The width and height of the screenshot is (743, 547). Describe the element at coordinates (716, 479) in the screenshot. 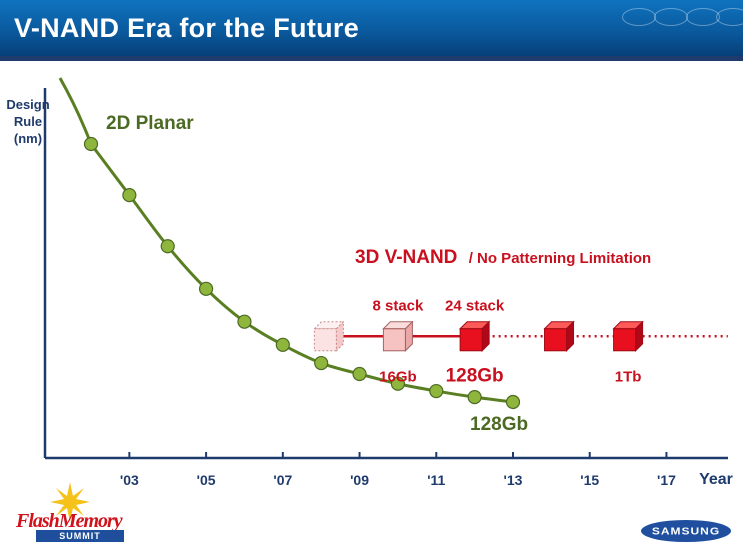

I see `x-axis-label: Year` at that location.